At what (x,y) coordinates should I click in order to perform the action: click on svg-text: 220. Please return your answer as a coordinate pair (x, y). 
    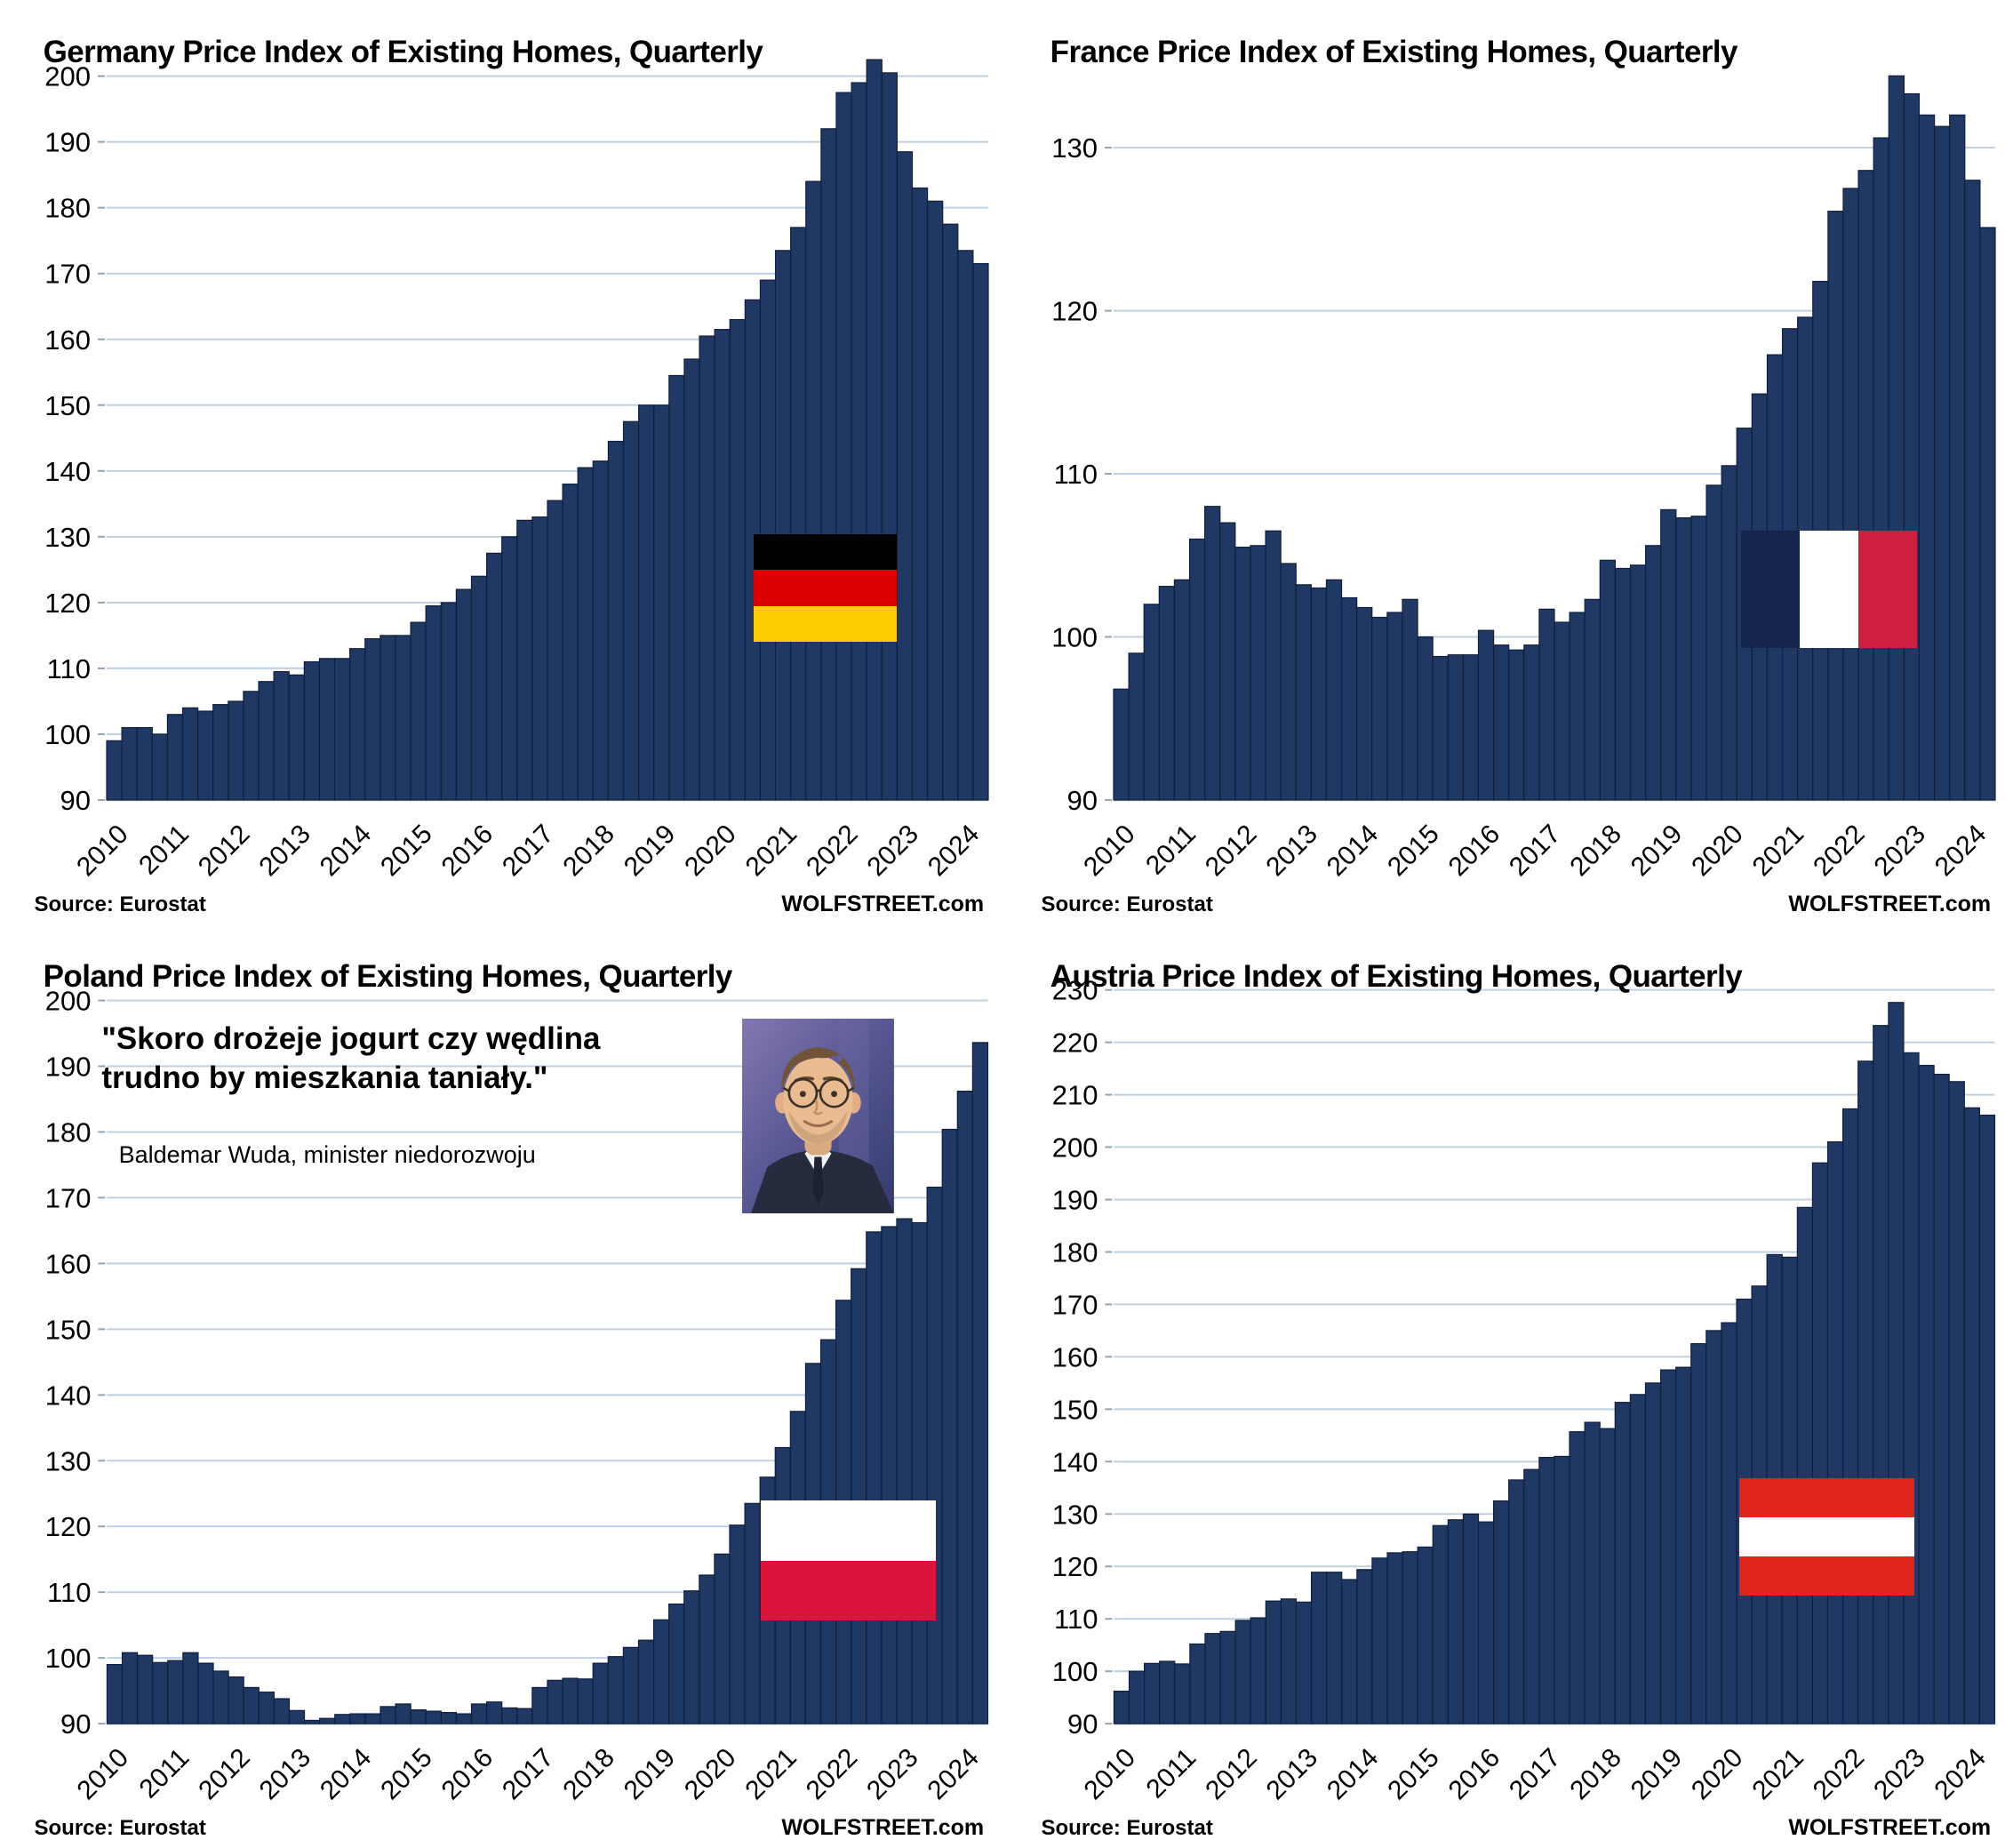
    Looking at the image, I should click on (1075, 1043).